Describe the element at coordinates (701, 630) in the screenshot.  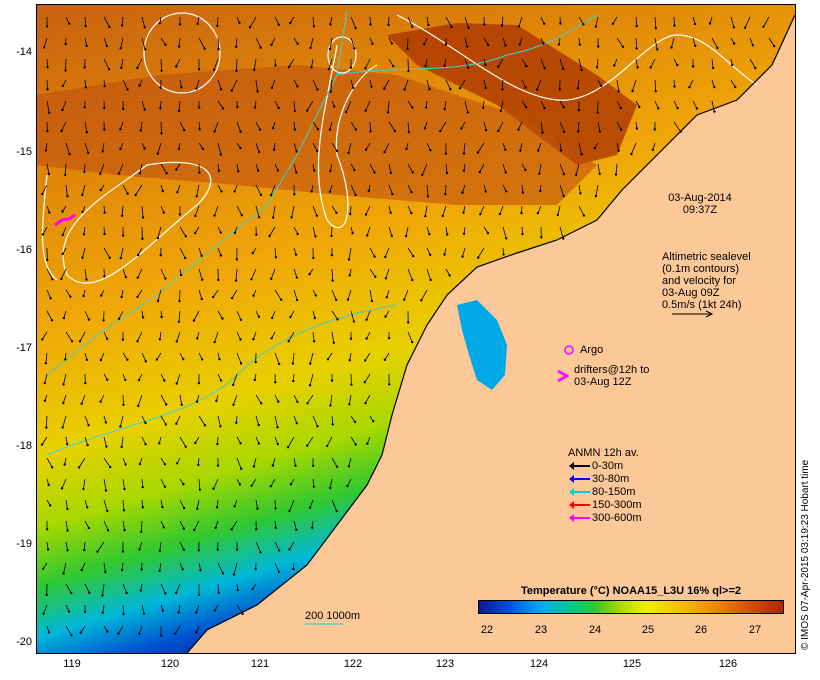
I see `colorbar-tick: 26` at that location.